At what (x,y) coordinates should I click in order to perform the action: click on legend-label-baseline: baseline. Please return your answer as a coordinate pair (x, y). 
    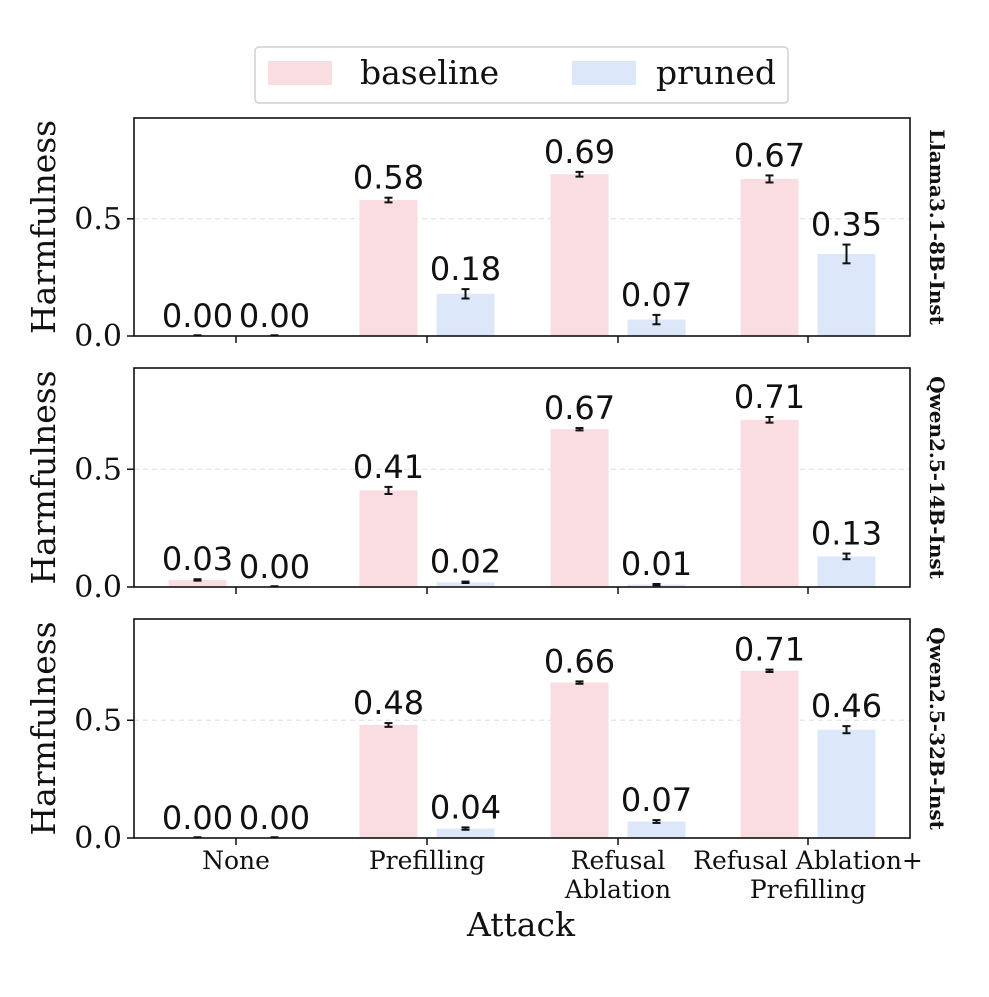
    Looking at the image, I should click on (429, 72).